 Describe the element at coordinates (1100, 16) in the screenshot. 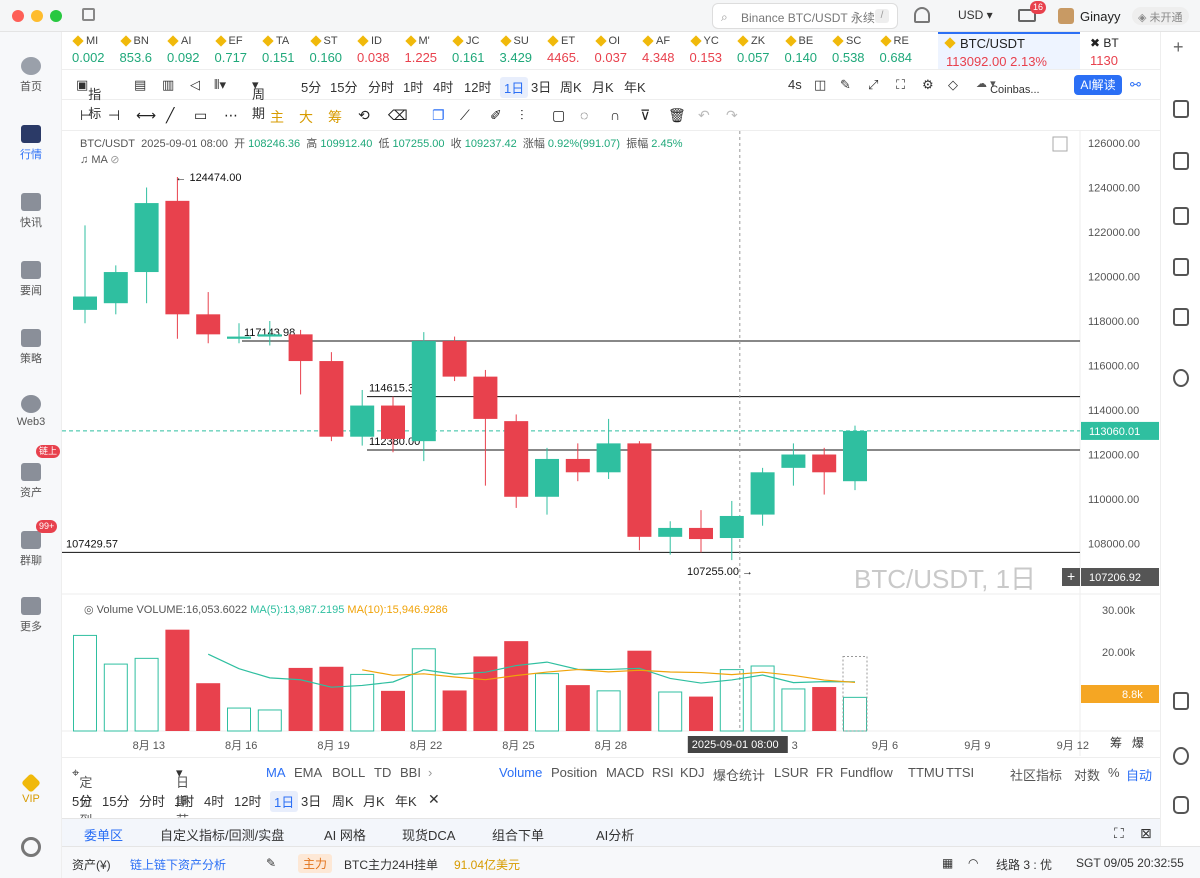

I see `username: Ginayy` at that location.